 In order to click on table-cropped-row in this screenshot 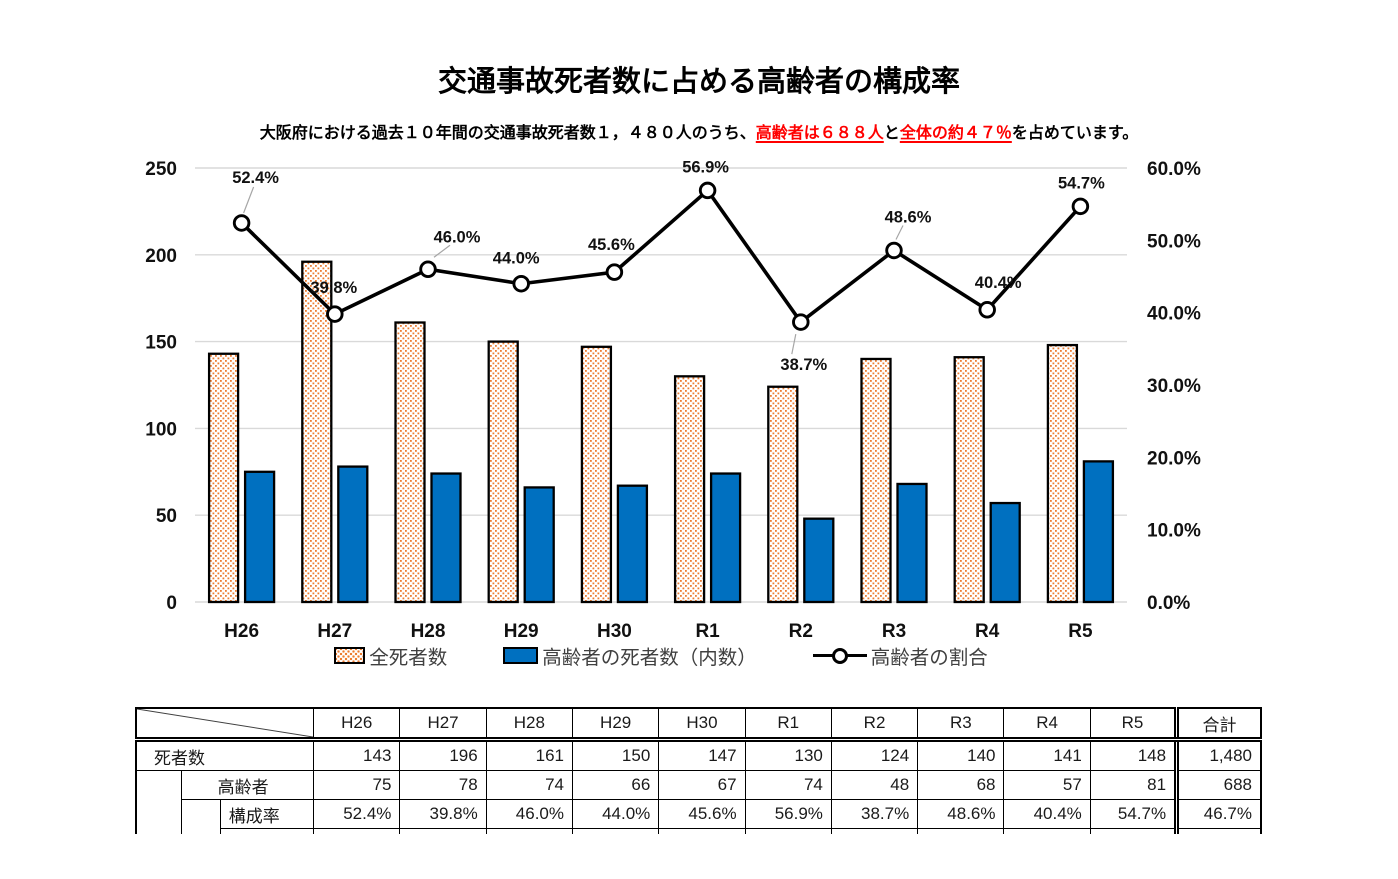, I will do `click(699, 831)`.